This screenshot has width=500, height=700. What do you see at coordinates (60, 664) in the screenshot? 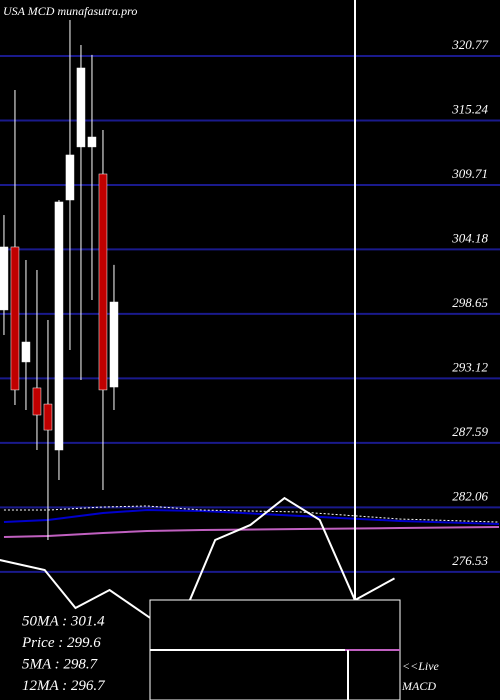
I see `stat-label: 5MA : 298.7` at bounding box center [60, 664].